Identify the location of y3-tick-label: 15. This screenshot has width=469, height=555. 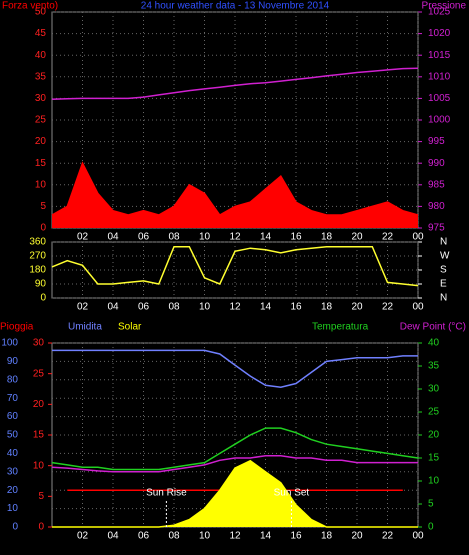
(39, 435).